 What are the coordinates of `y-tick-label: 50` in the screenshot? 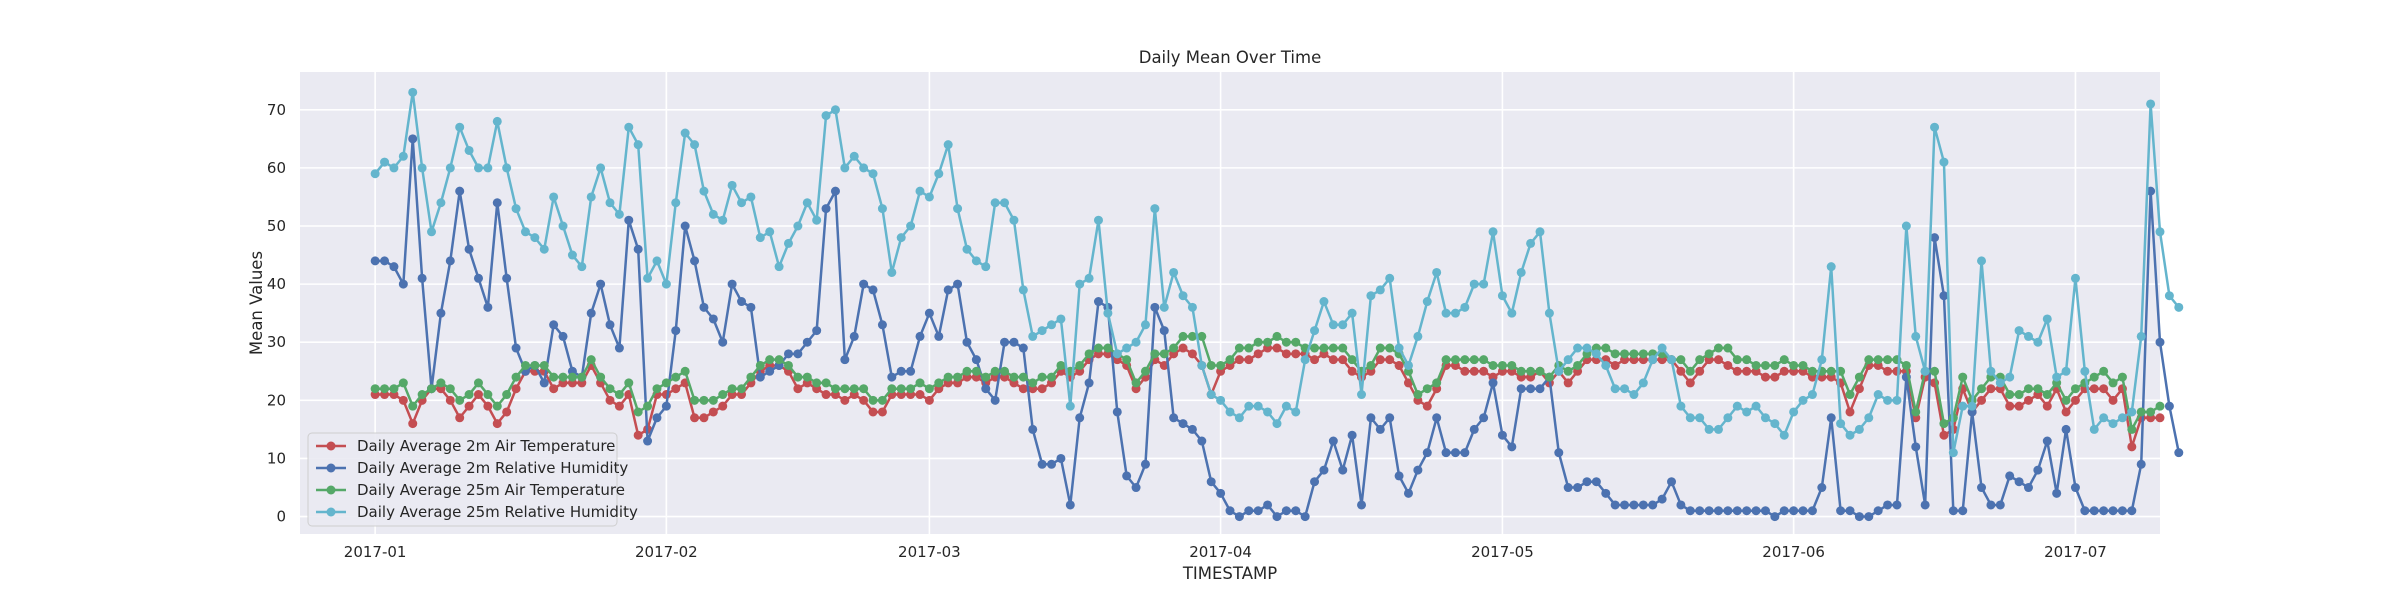 It's located at (276, 226).